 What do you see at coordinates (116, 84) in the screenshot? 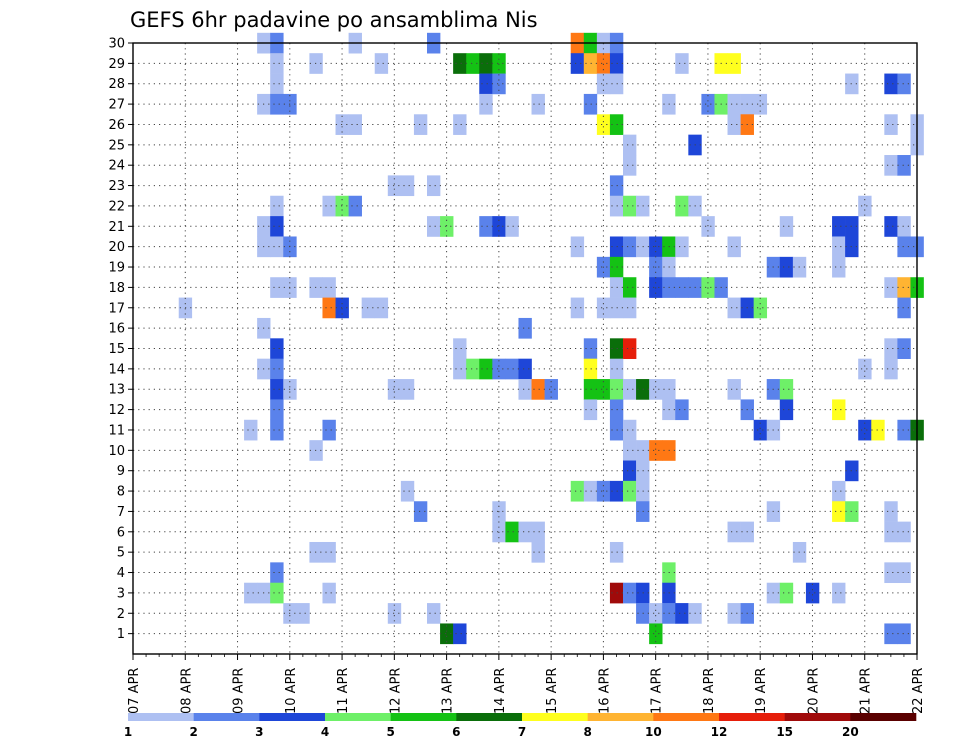
I see `y-tick-label: 28` at bounding box center [116, 84].